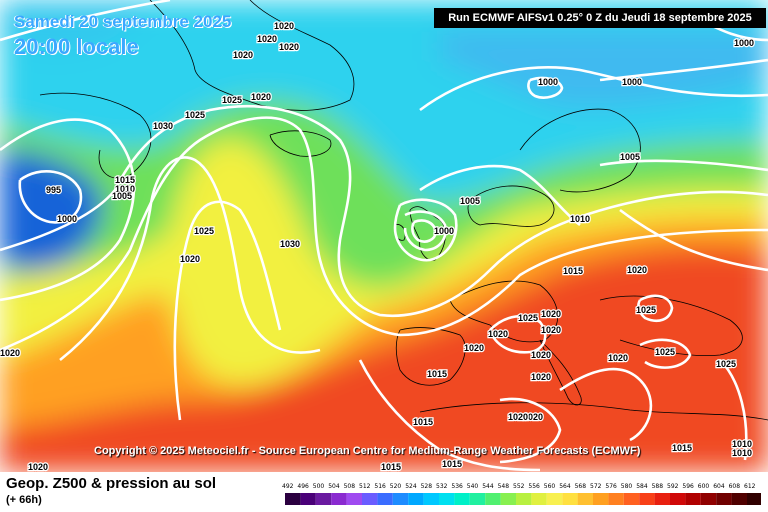  I want to click on forecast-lead-time: (+ 66h), so click(24, 500).